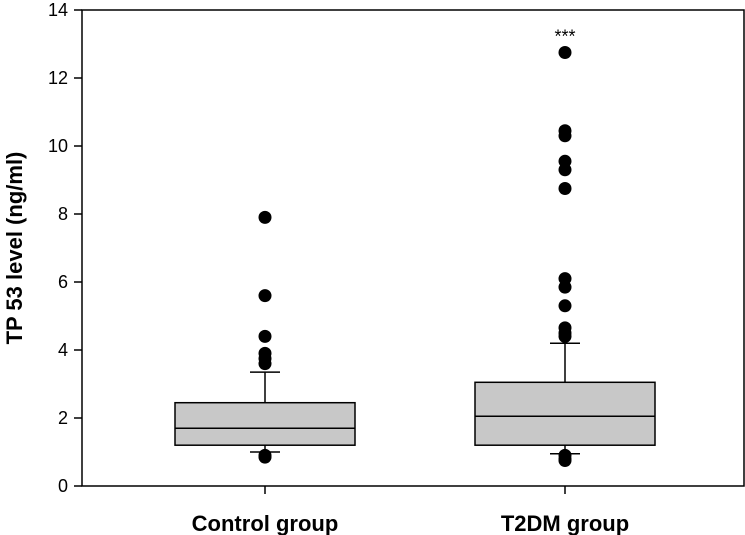 This screenshot has height=535, width=745. I want to click on y-tick-label: 0, so click(63, 486).